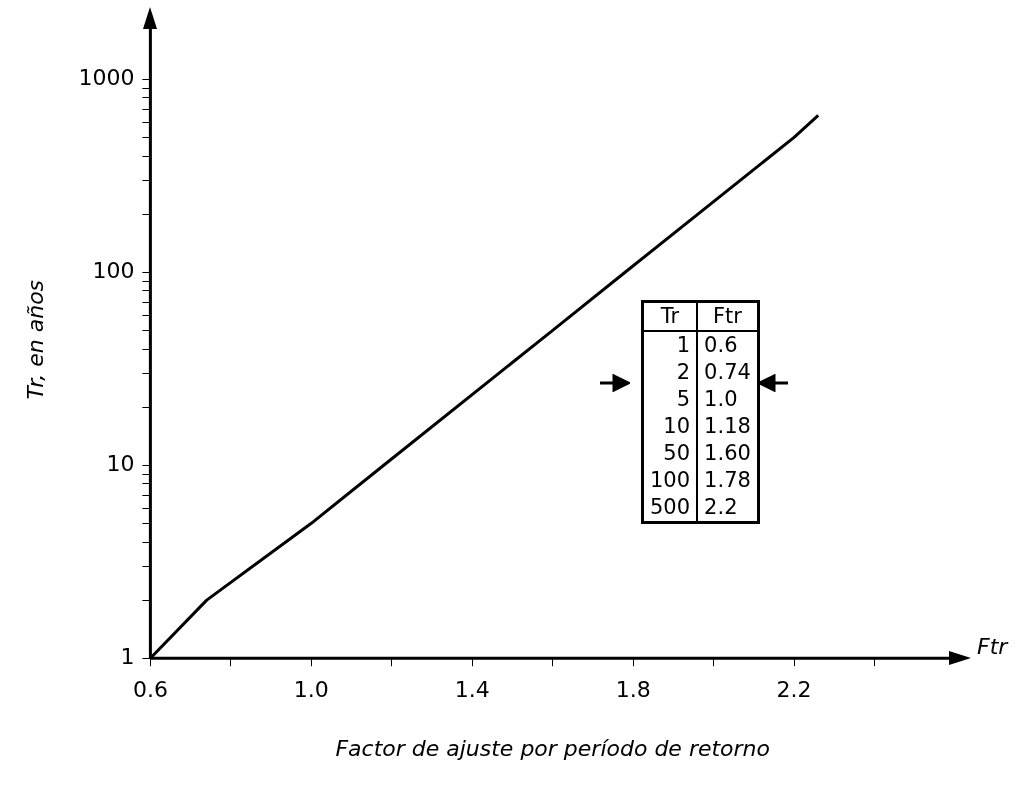 The width and height of the screenshot is (1025, 797). I want to click on annotation: 1.18, so click(727, 426).